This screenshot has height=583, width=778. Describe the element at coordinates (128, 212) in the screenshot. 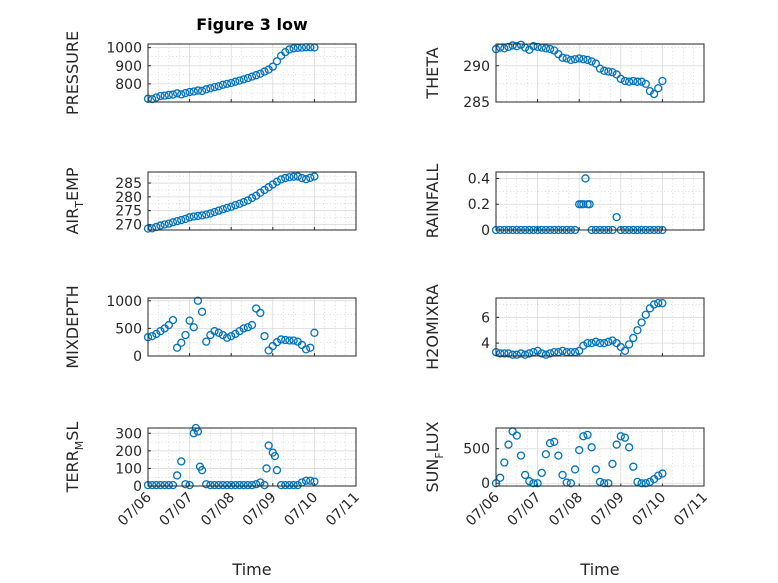

I see `y-tick-label: 275` at that location.